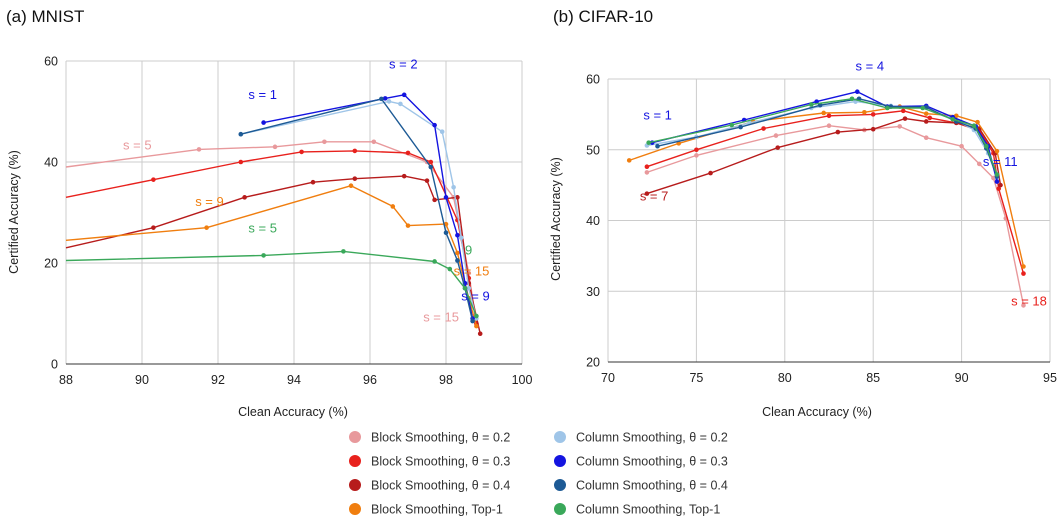 This screenshot has width=1060, height=527. I want to click on cifar10-y-tick-label: 50, so click(593, 150).